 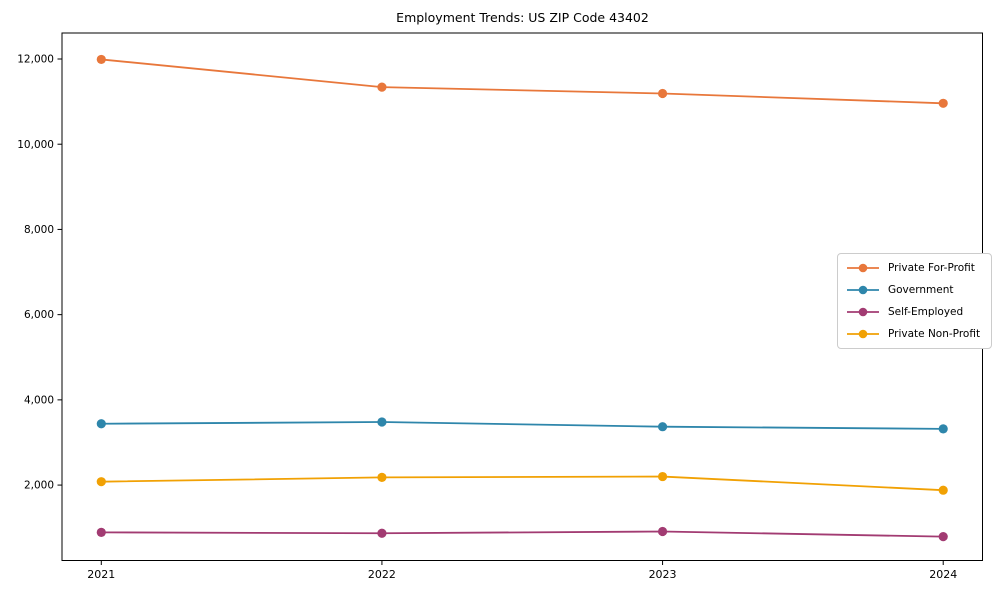 What do you see at coordinates (101, 482) in the screenshot?
I see `data-point-private-non-profit-2021` at bounding box center [101, 482].